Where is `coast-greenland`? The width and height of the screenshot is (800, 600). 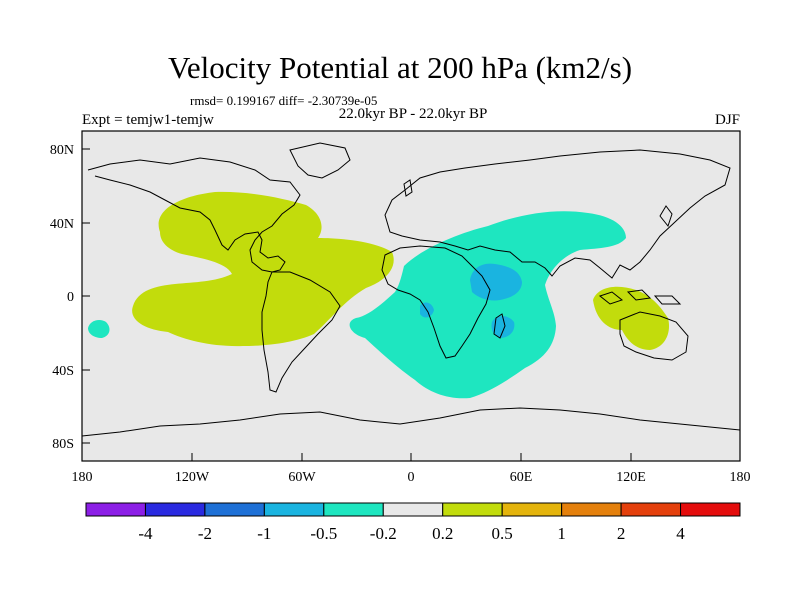 coast-greenland is located at coordinates (320, 160).